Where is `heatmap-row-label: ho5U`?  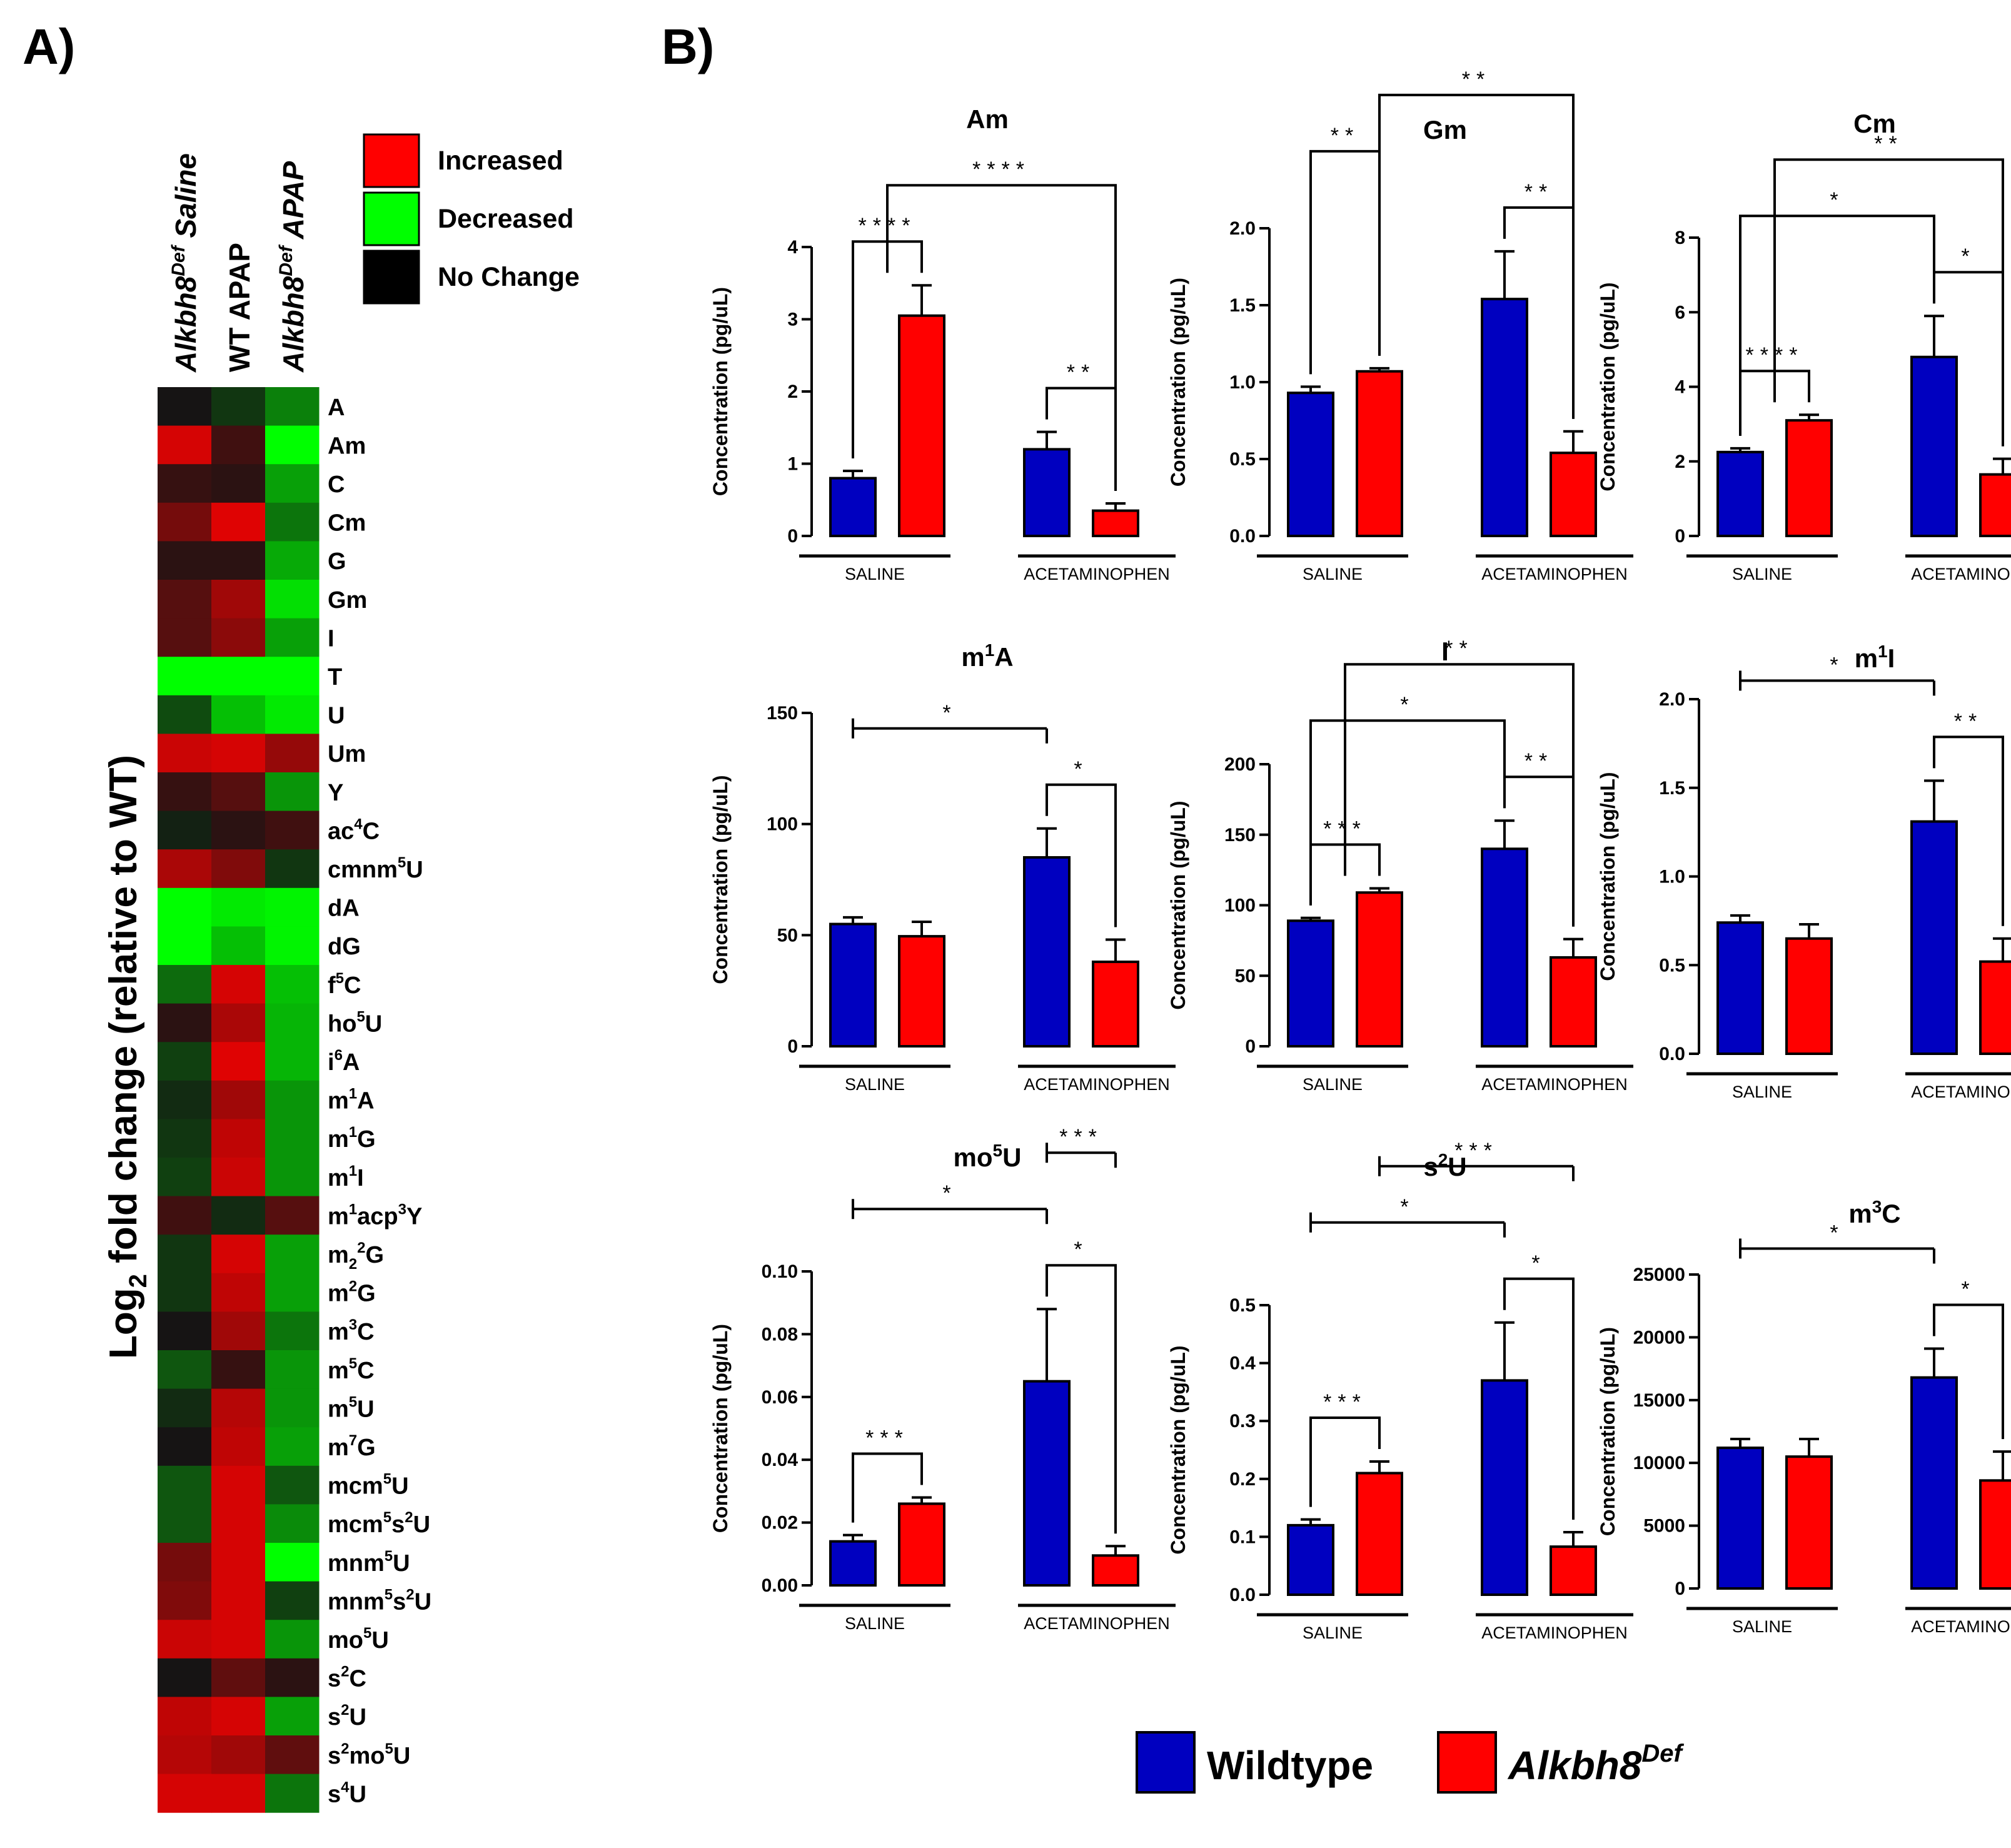 heatmap-row-label: ho5U is located at coordinates (355, 1023).